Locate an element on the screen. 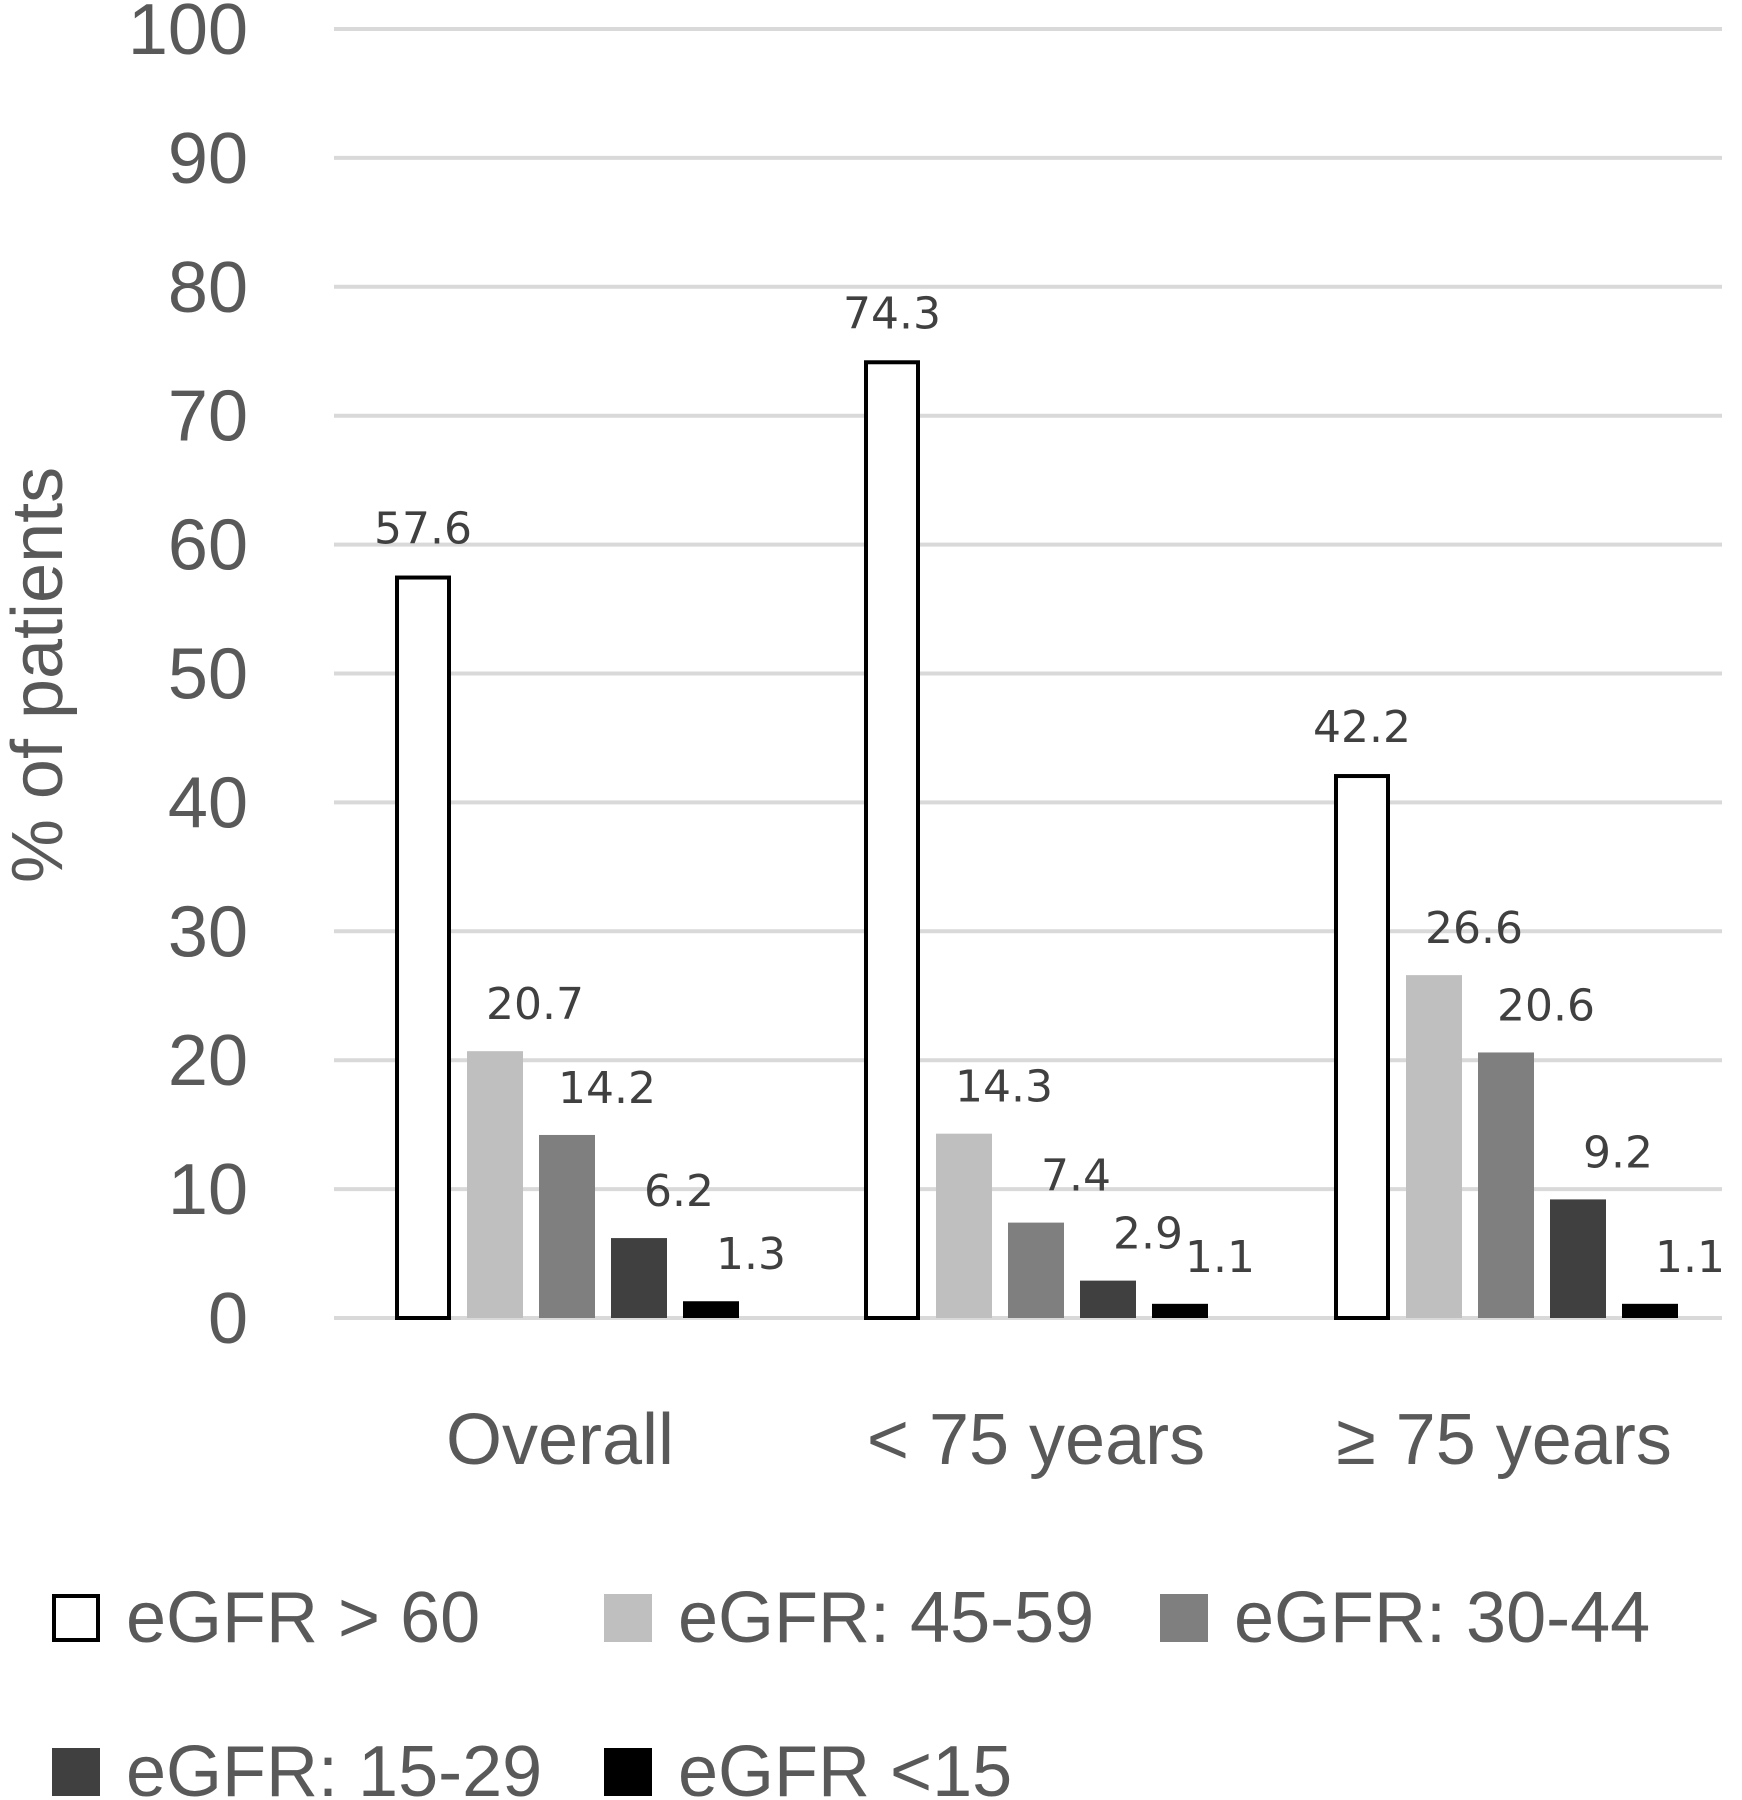  y-tick-label: 100 is located at coordinates (188, 35).